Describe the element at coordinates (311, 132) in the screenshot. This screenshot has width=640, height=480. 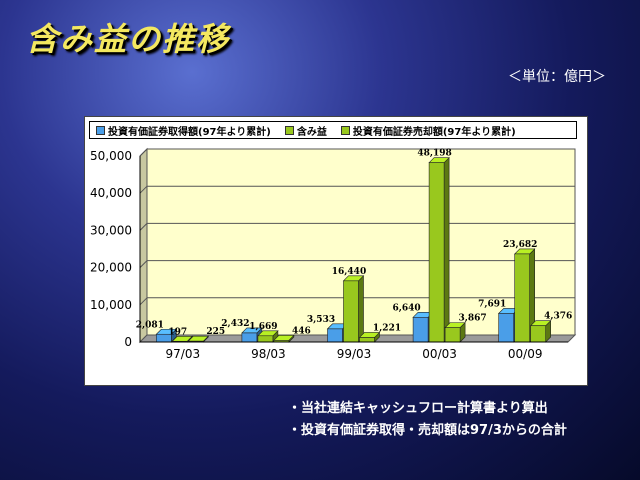
I see `legend-label-unrealized: 含み益` at that location.